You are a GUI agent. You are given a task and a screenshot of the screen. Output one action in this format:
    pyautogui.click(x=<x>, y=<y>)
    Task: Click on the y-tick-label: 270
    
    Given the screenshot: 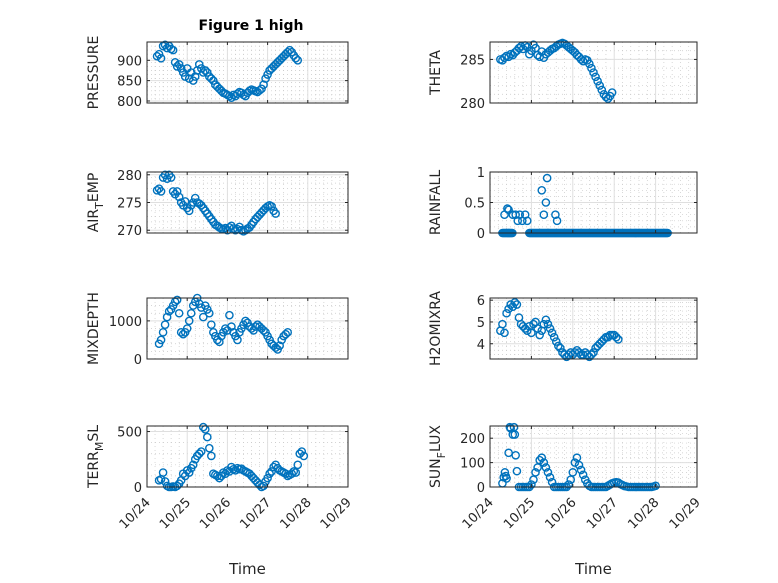 What is the action you would take?
    pyautogui.click(x=129, y=231)
    